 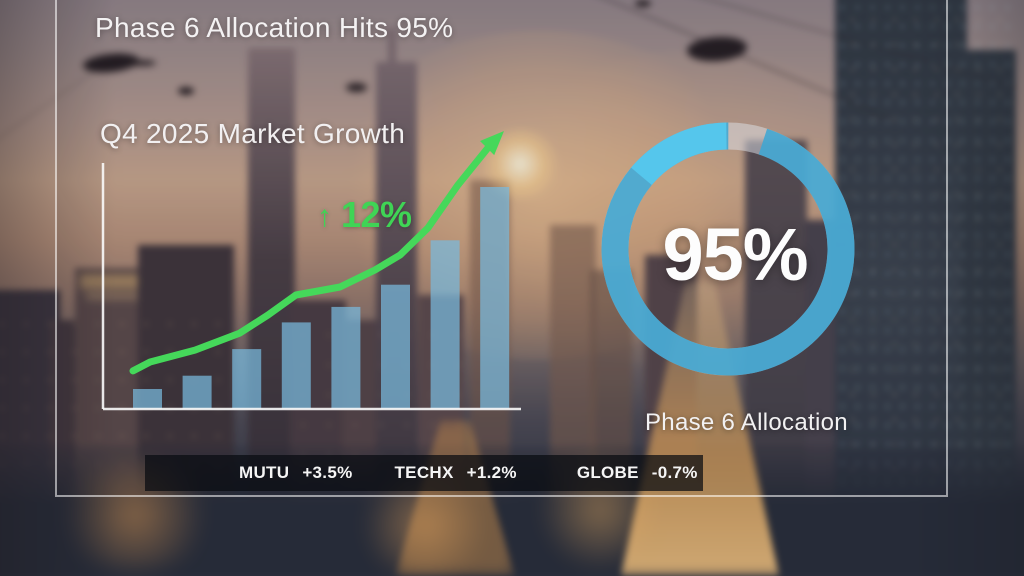 What do you see at coordinates (674, 472) in the screenshot?
I see `ticker-change: -0.7%` at bounding box center [674, 472].